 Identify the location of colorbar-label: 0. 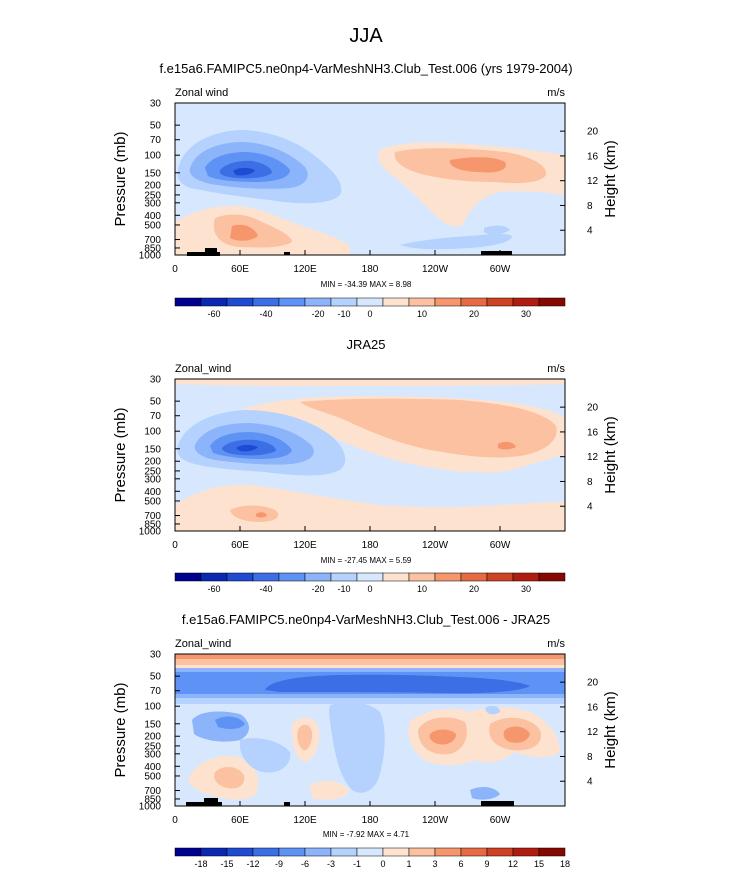
(369, 589).